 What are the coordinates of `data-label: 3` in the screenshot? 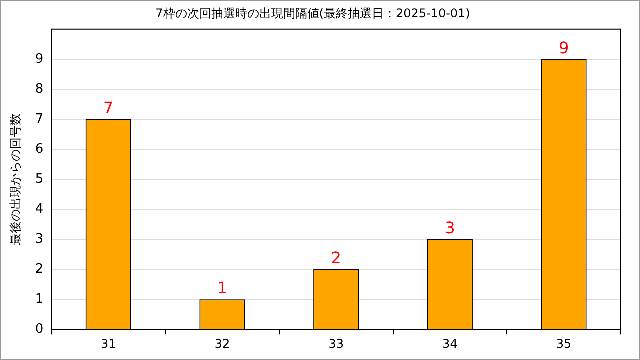 It's located at (450, 228).